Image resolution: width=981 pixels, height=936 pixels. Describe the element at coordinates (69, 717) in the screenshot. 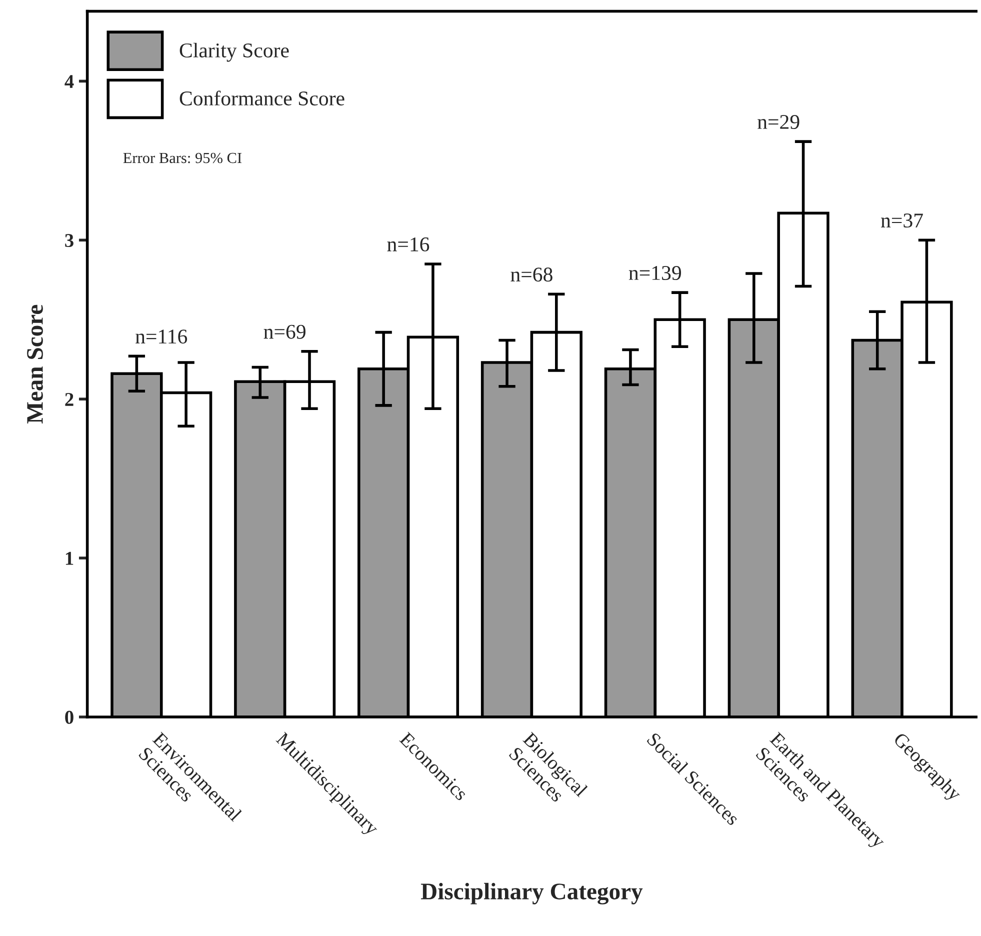

I see `y-tick-label: 0` at that location.